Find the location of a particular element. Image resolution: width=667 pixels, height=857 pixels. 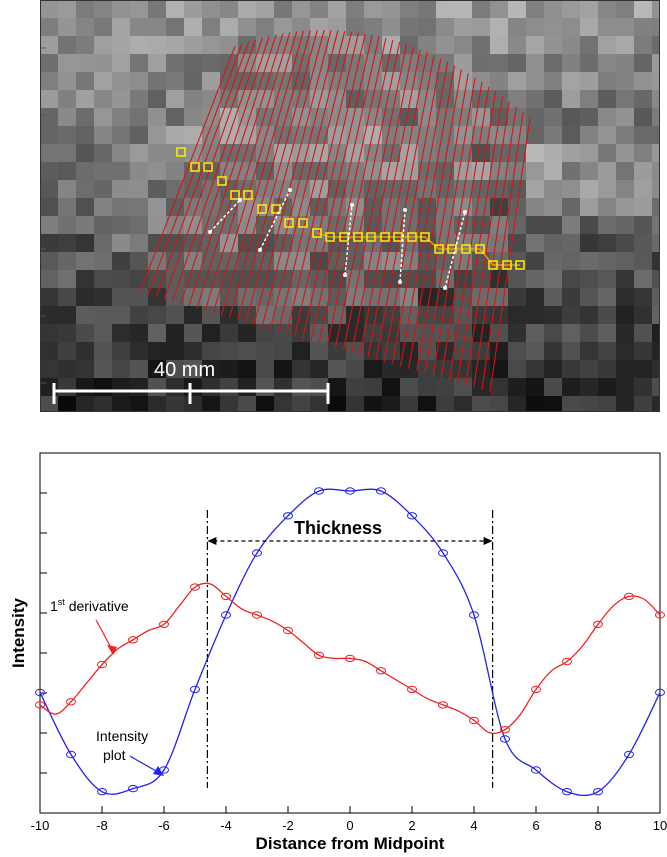

x-tick-label: 6 is located at coordinates (535, 825).